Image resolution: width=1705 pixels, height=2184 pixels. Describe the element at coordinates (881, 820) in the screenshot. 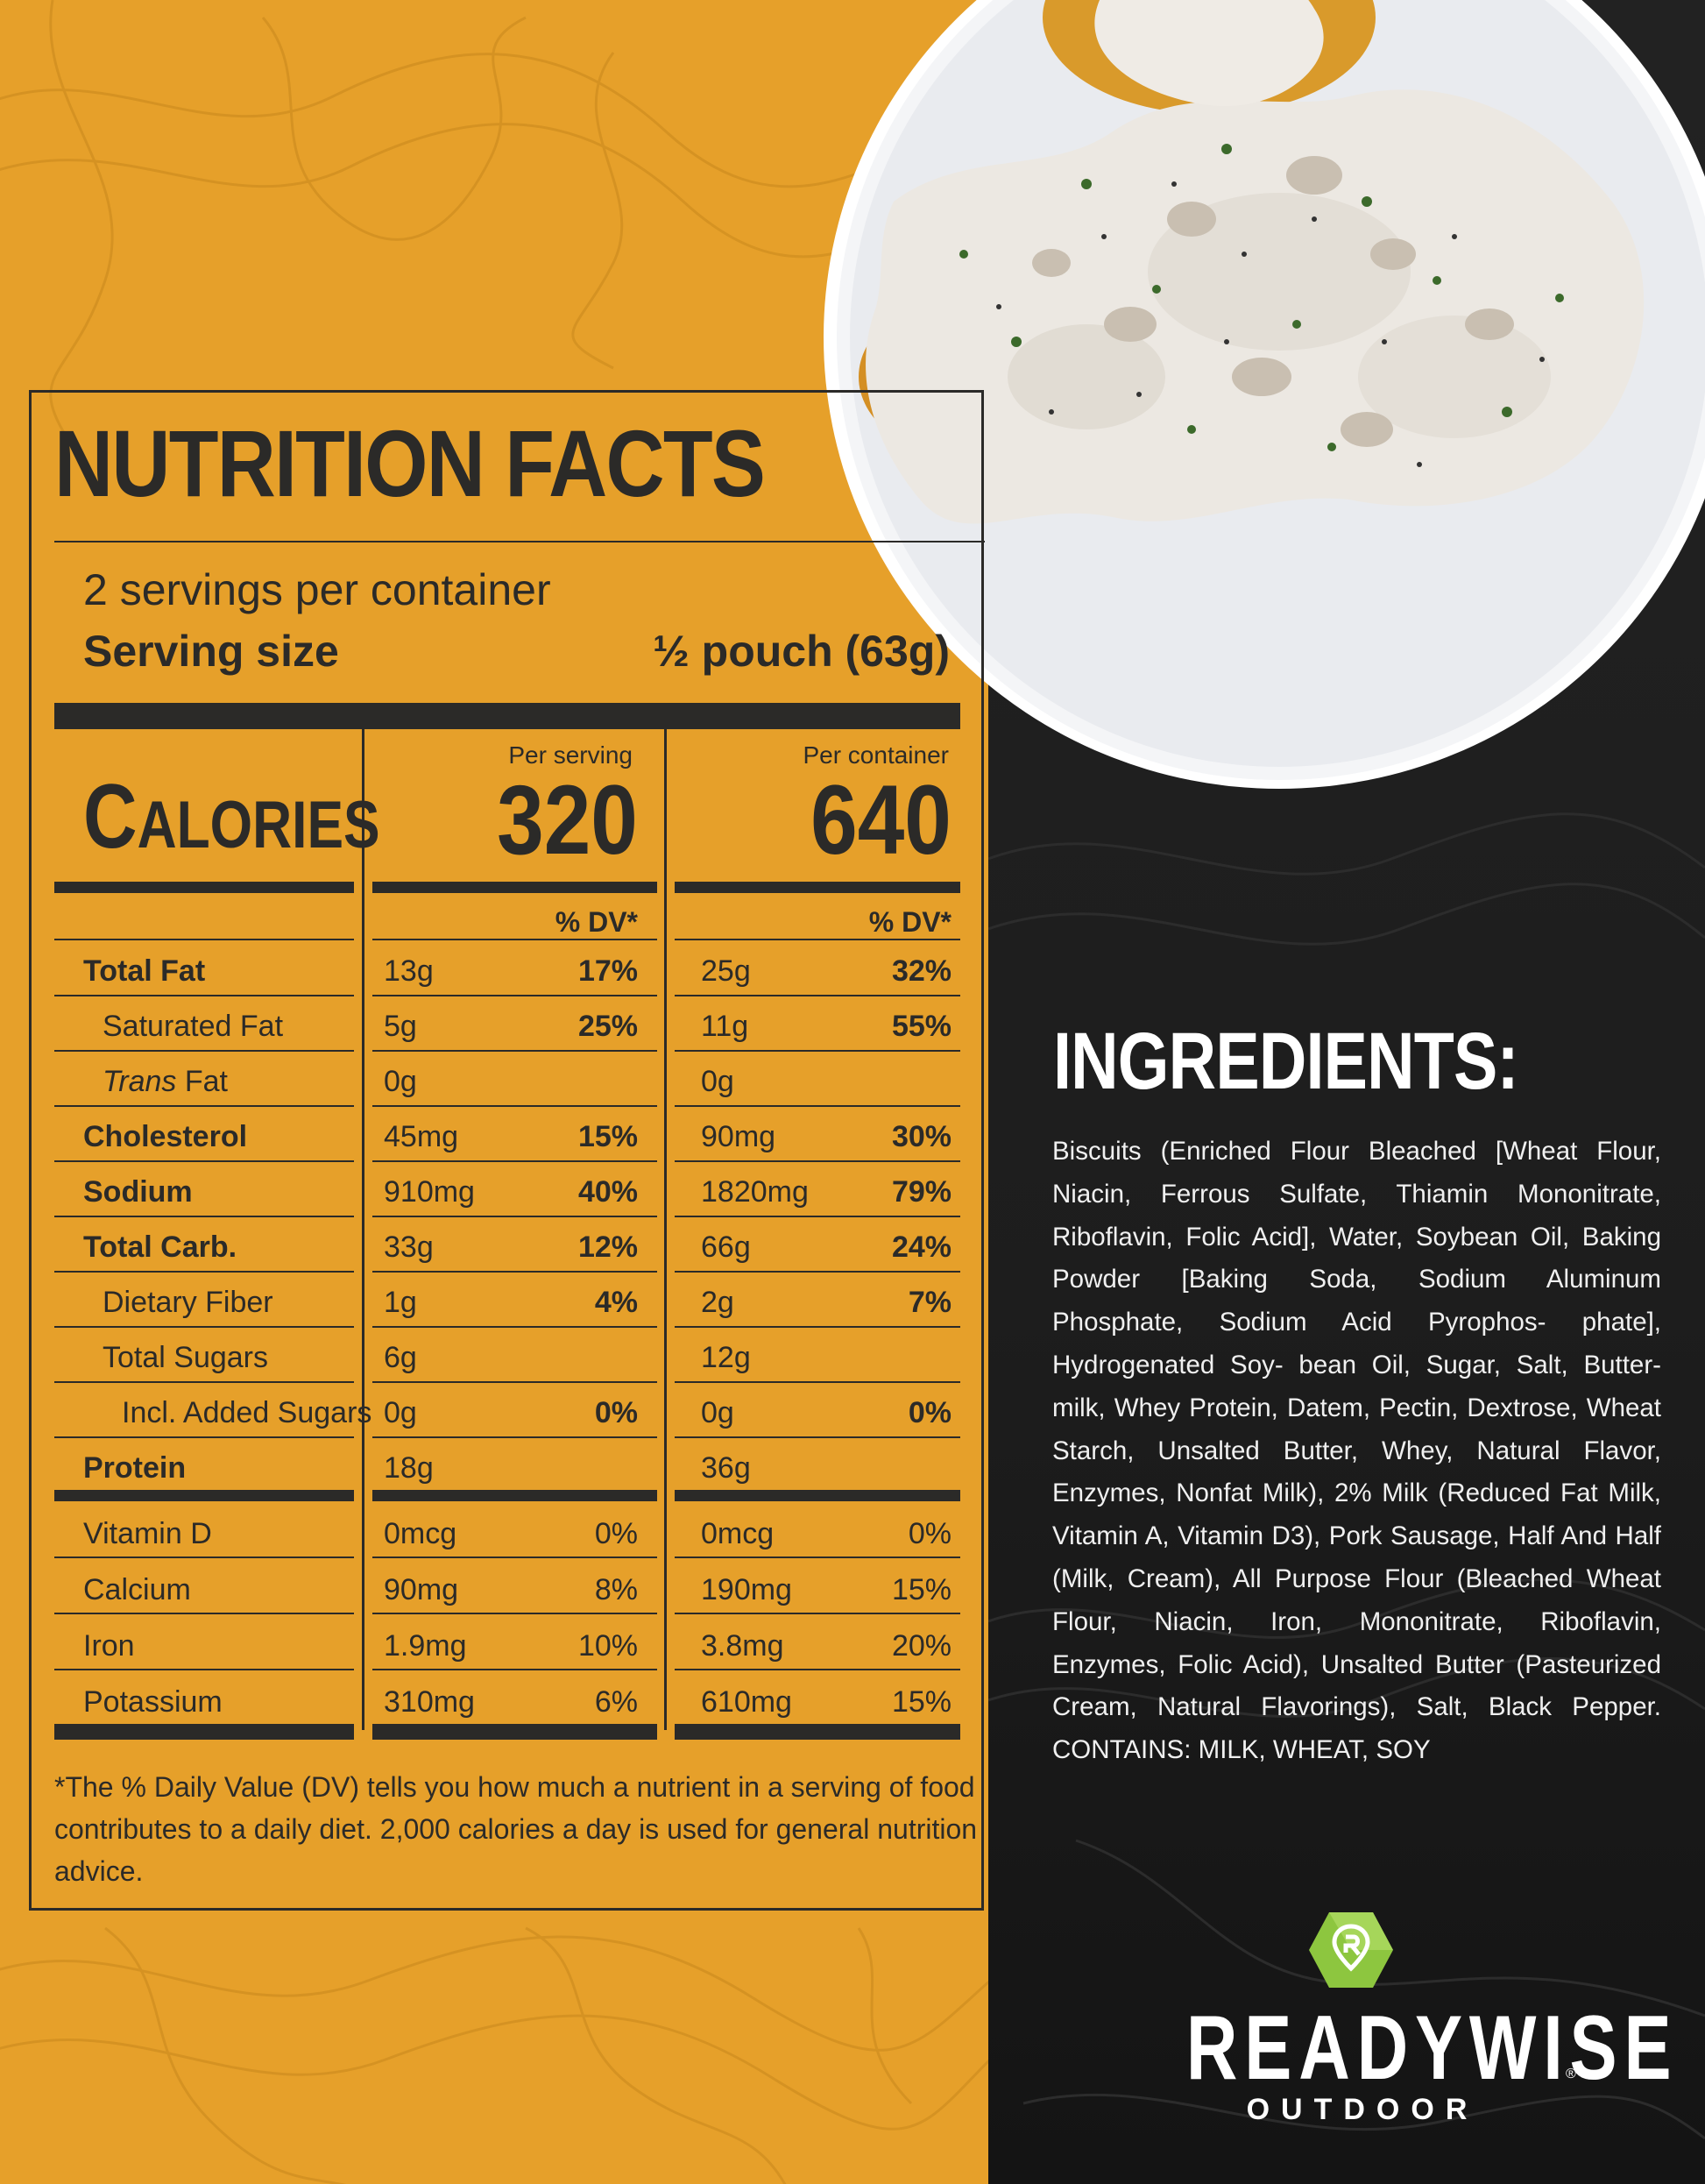

I see `calories-per-container: 640` at that location.